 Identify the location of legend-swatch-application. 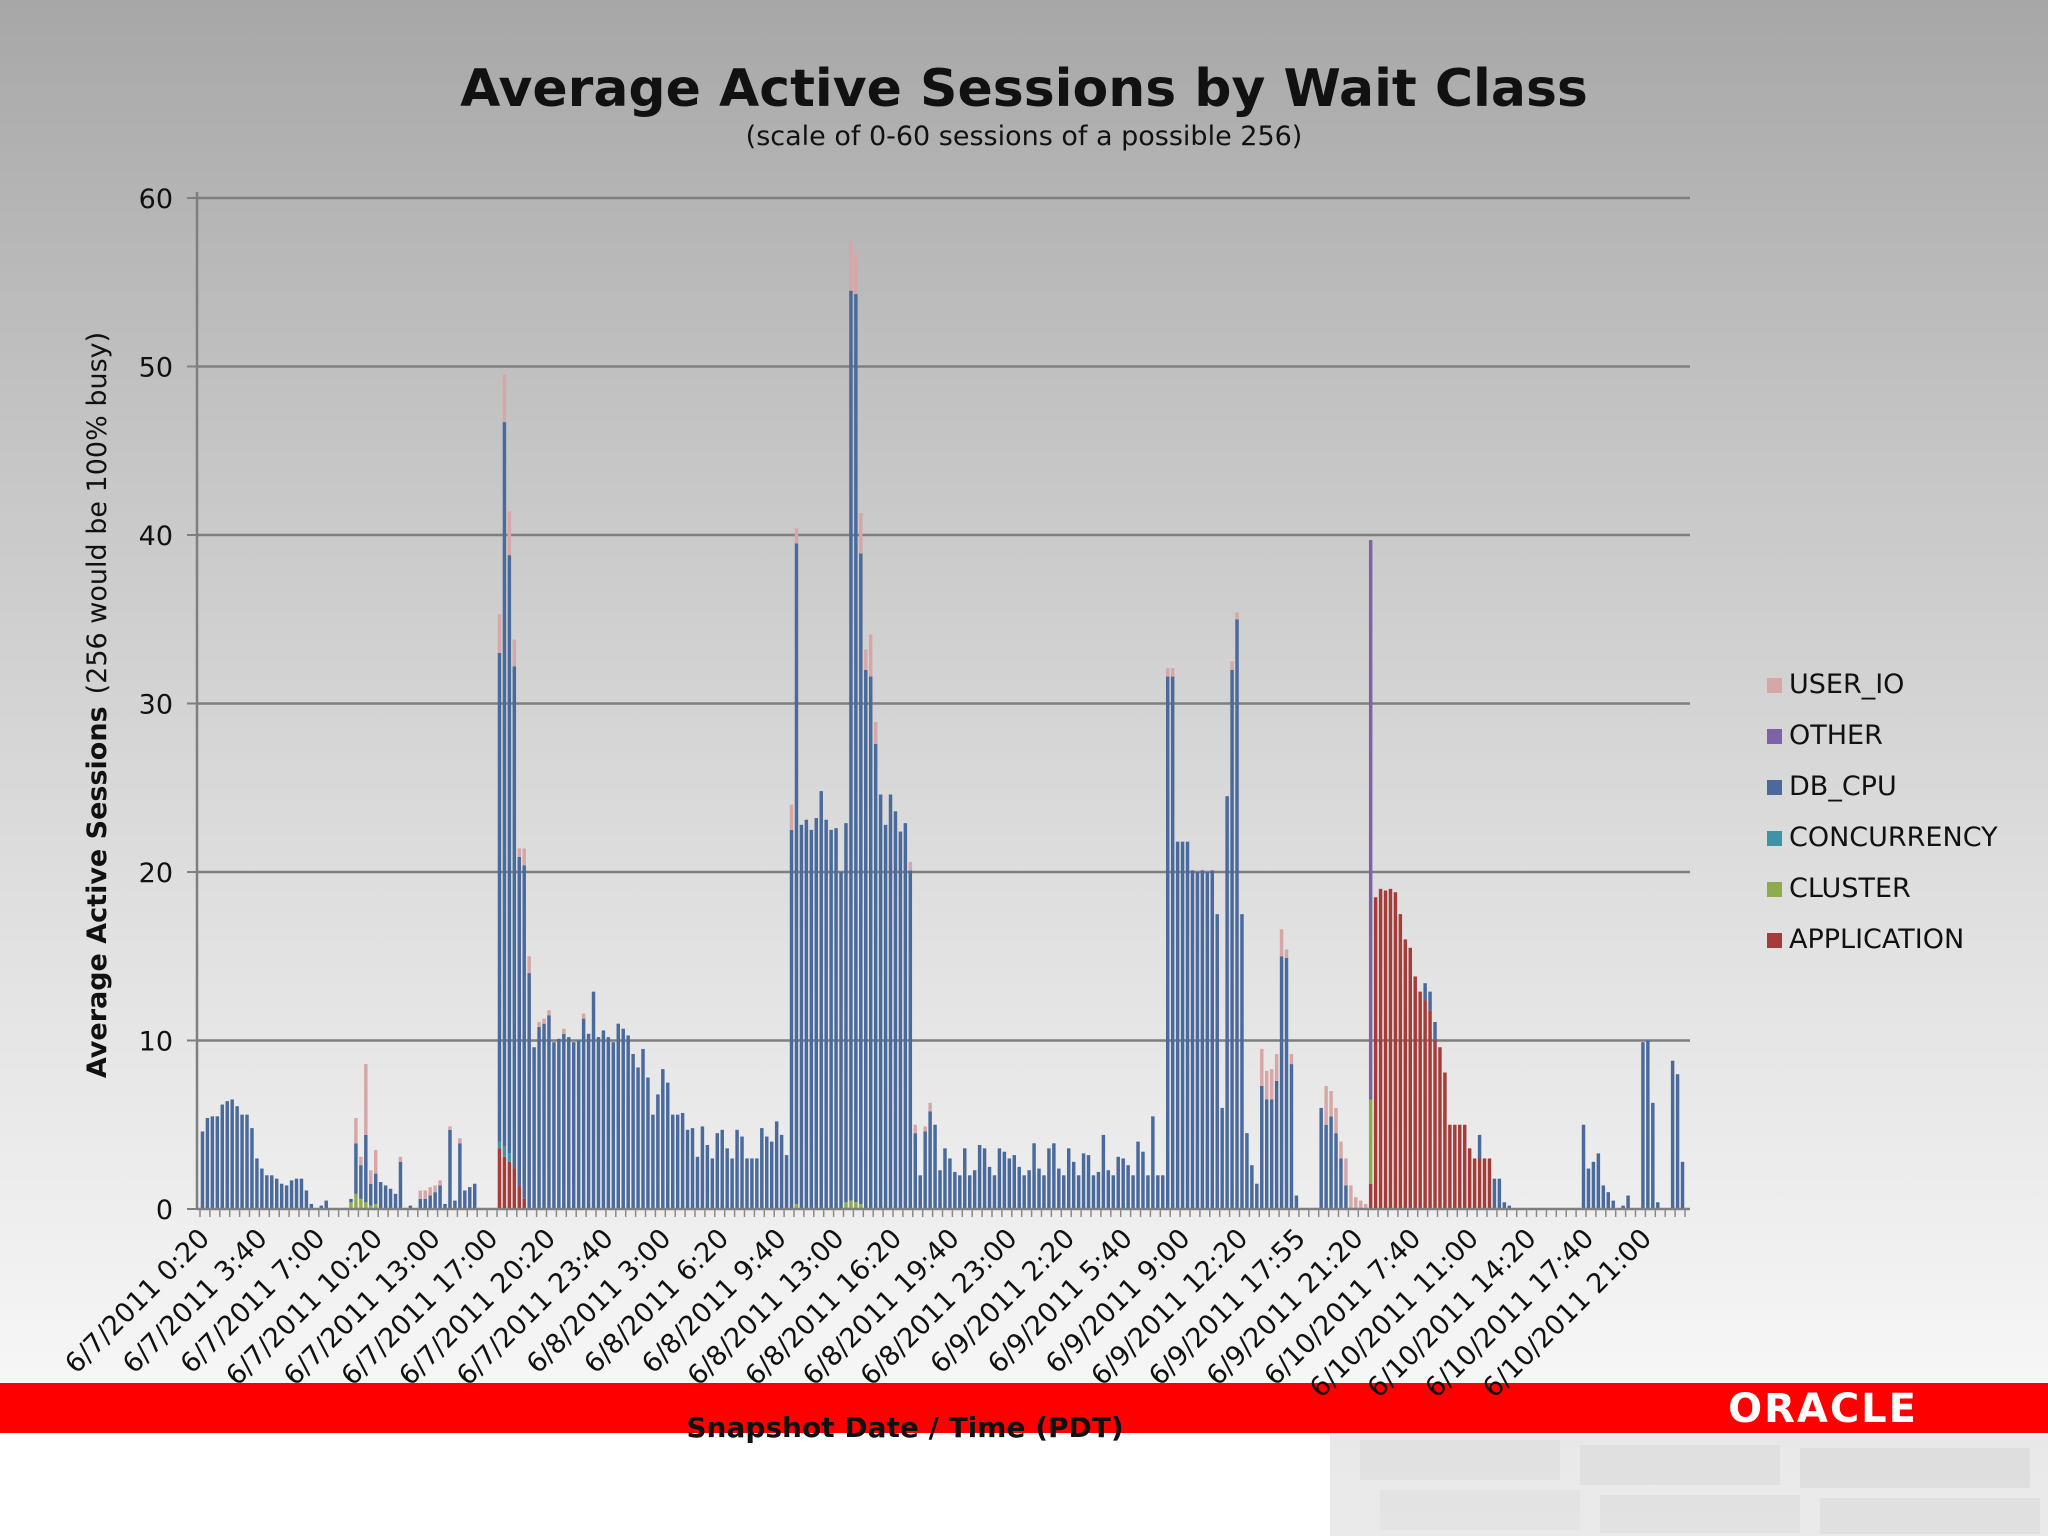
(1774, 940).